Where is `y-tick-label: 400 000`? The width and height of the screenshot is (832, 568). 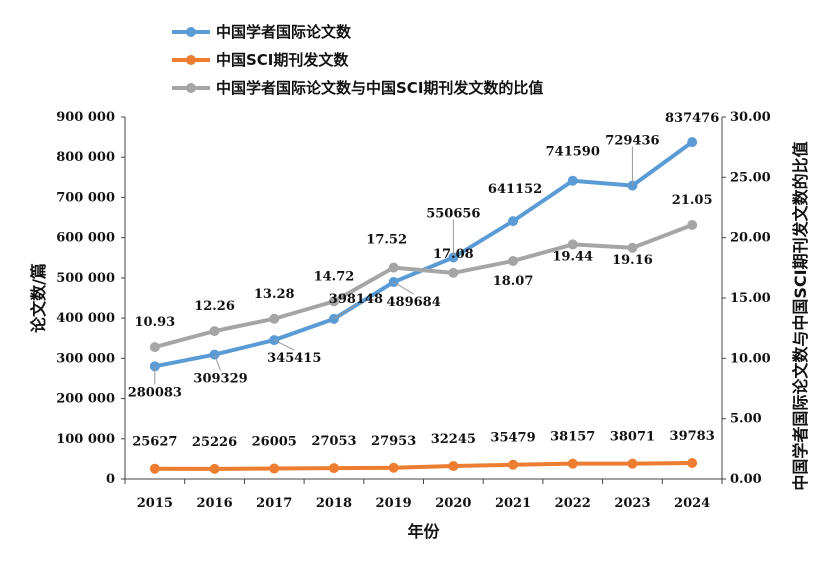 y-tick-label: 400 000 is located at coordinates (85, 318).